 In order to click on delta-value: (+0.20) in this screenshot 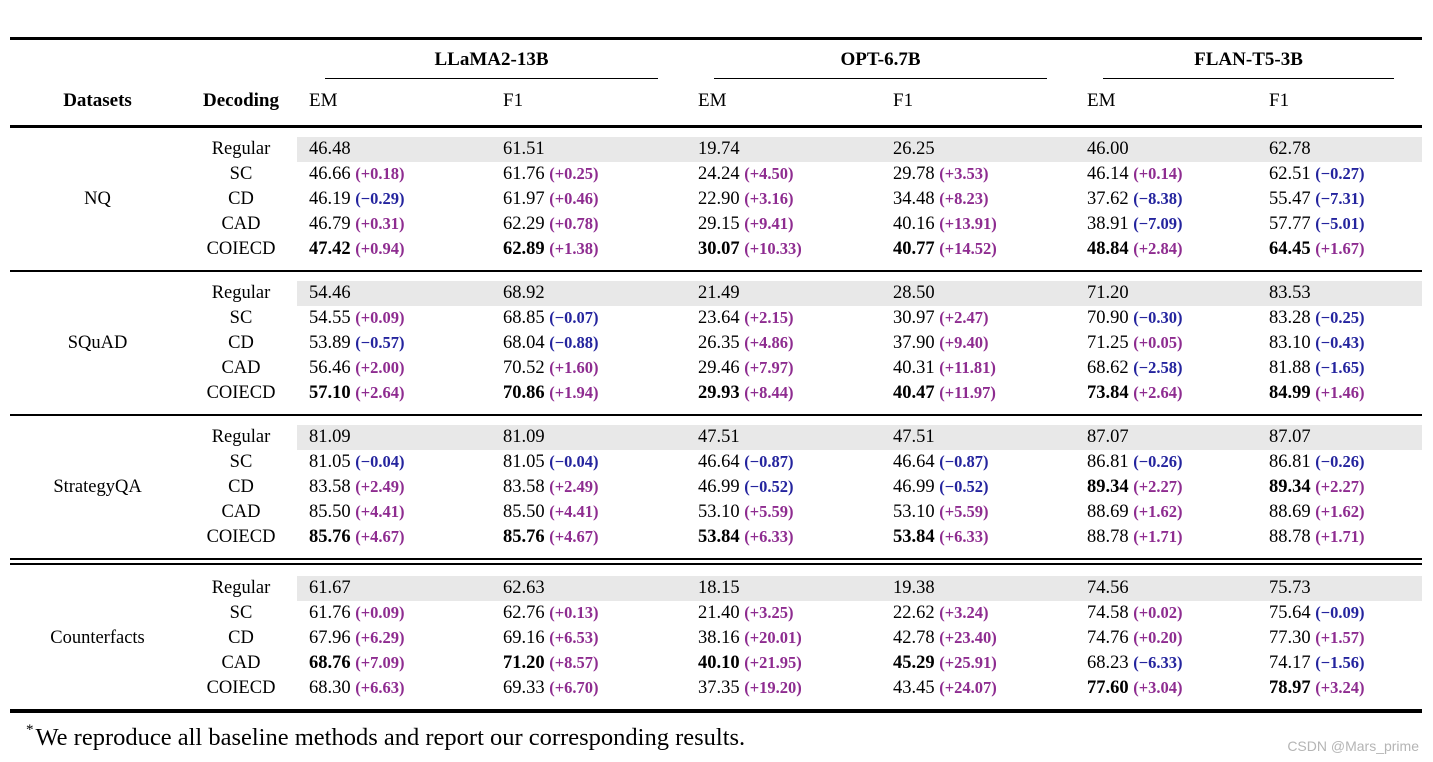, I will do `click(1158, 637)`.